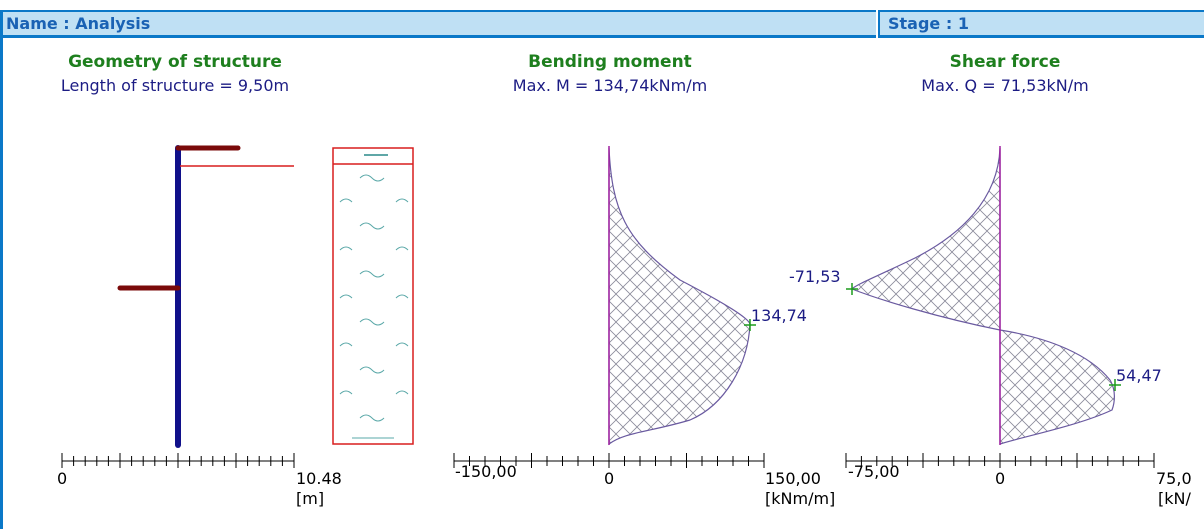  I want to click on shear-title: Shear force, so click(1005, 62).